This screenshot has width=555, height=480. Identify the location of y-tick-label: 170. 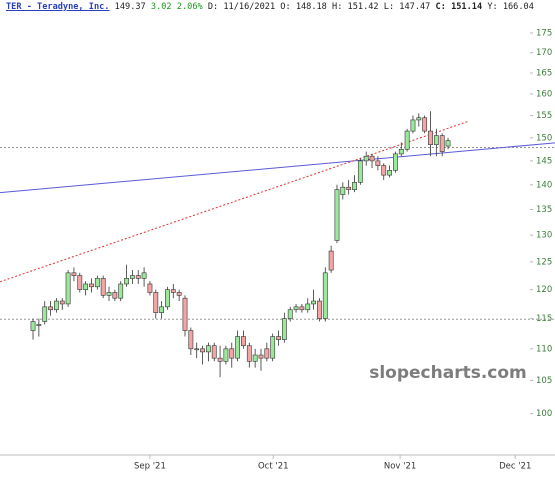
(544, 53).